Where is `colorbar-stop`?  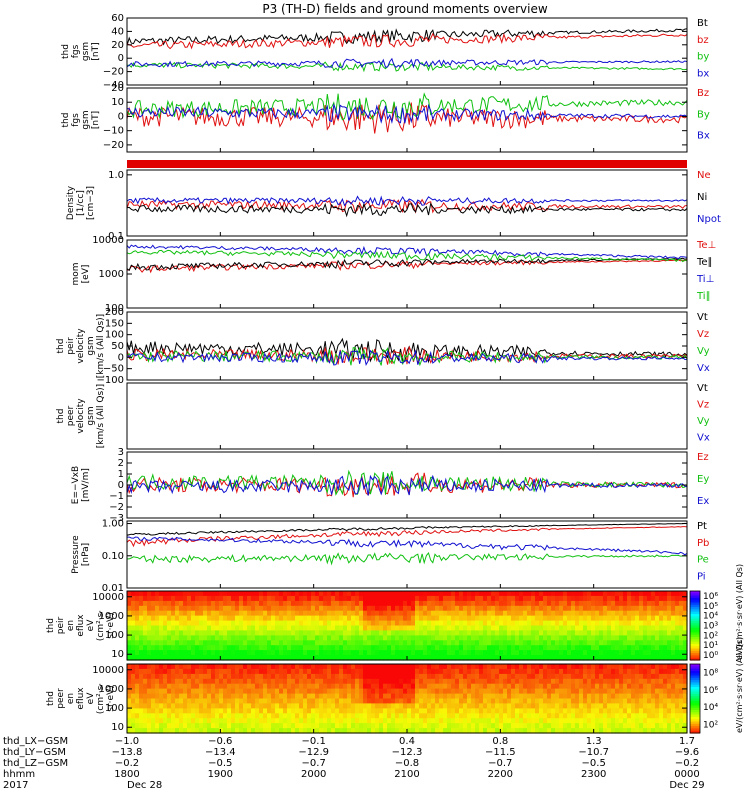
colorbar-stop is located at coordinates (695, 620).